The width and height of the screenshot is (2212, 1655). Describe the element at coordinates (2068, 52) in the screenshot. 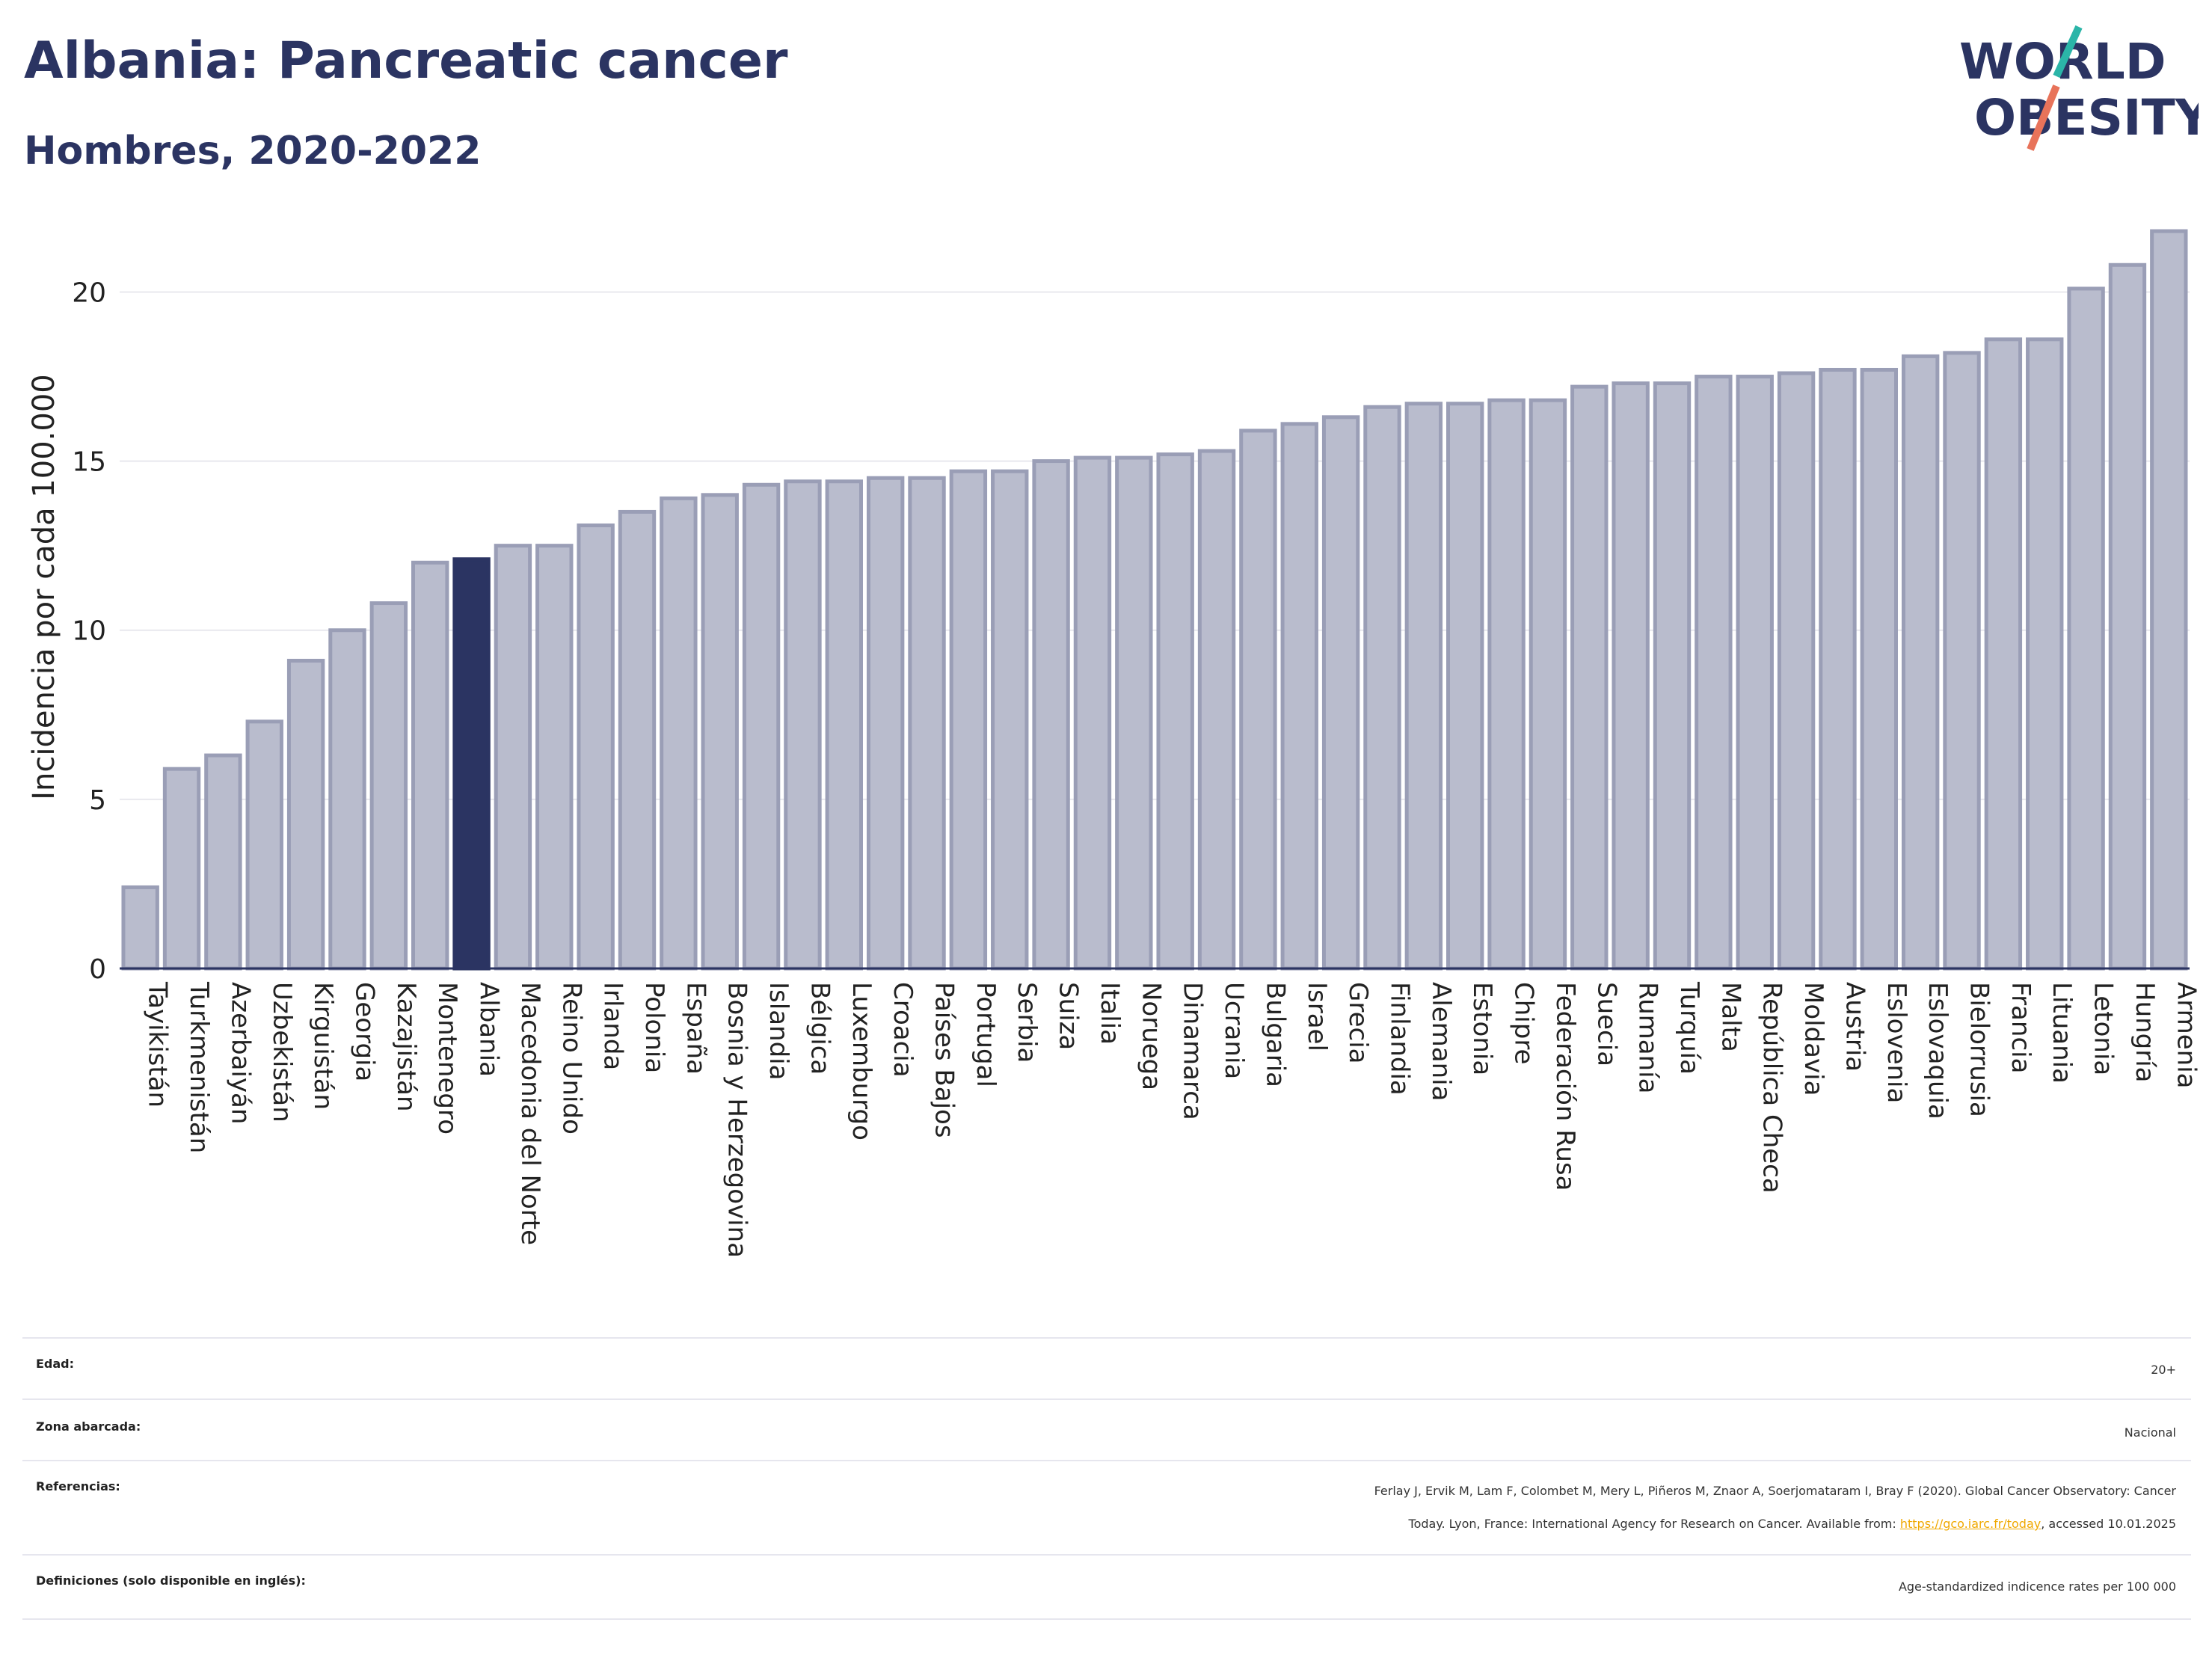

I see `logo-accent-teal` at that location.